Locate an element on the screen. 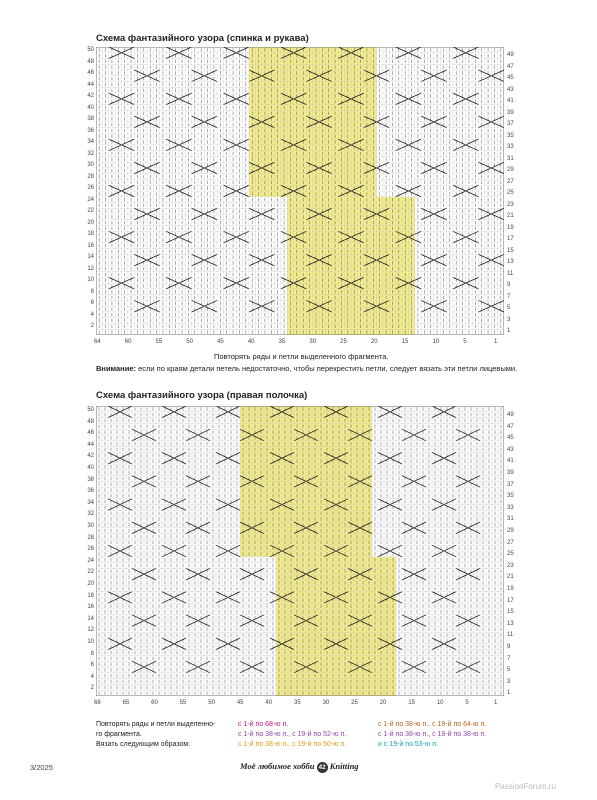 The height and width of the screenshot is (800, 597). row-number: 46 is located at coordinates (90, 433).